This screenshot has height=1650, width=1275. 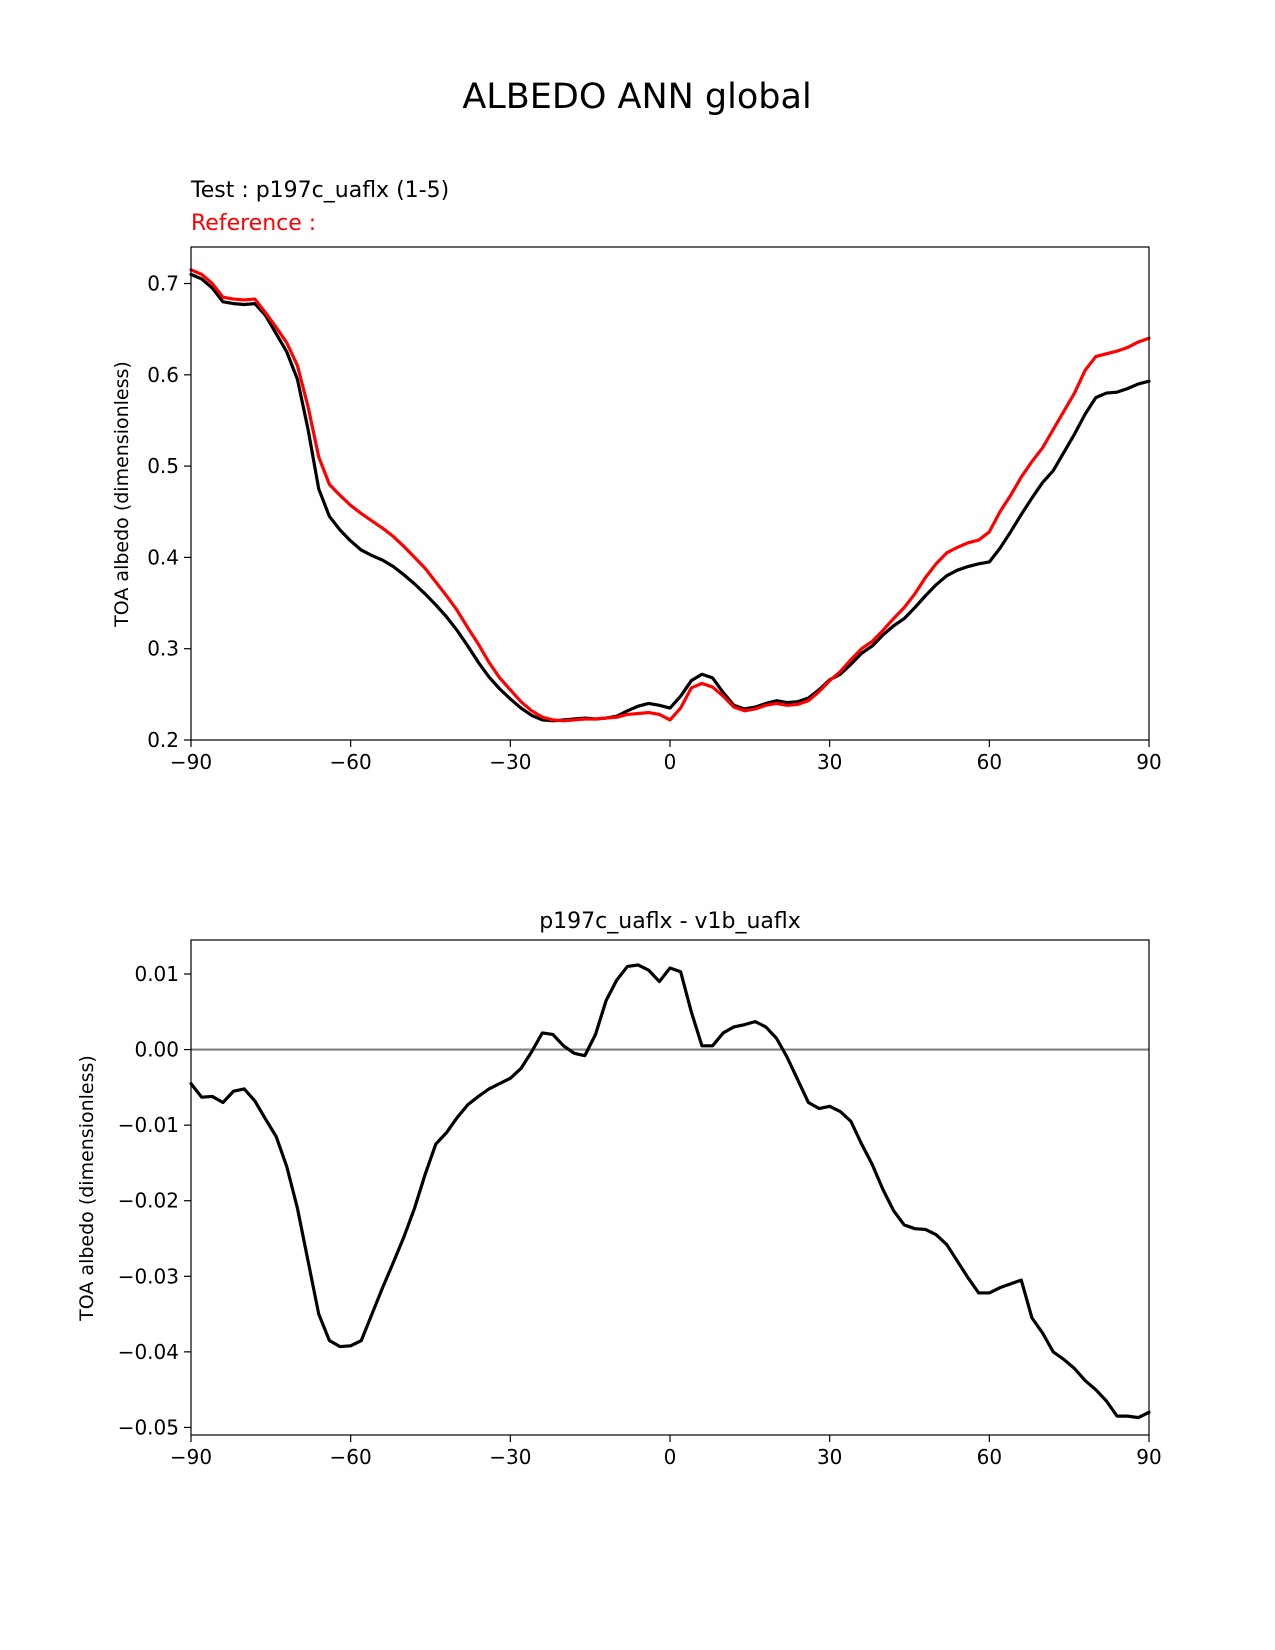 What do you see at coordinates (191, 762) in the screenshot?
I see `top-x-tick-label: −90` at bounding box center [191, 762].